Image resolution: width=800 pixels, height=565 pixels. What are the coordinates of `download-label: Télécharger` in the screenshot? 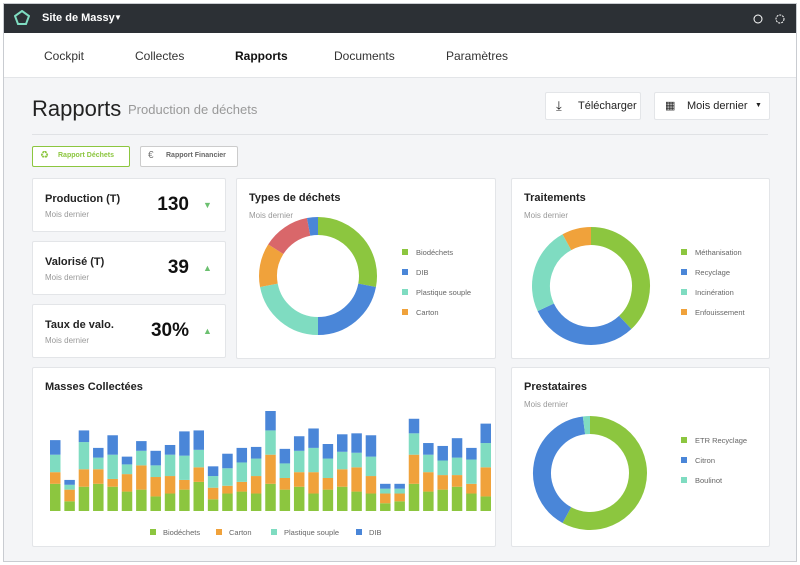 It's located at (607, 106).